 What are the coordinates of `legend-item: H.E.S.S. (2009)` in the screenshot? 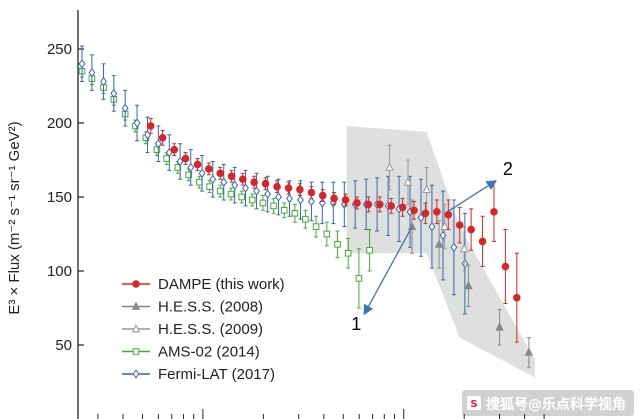 It's located at (192, 329).